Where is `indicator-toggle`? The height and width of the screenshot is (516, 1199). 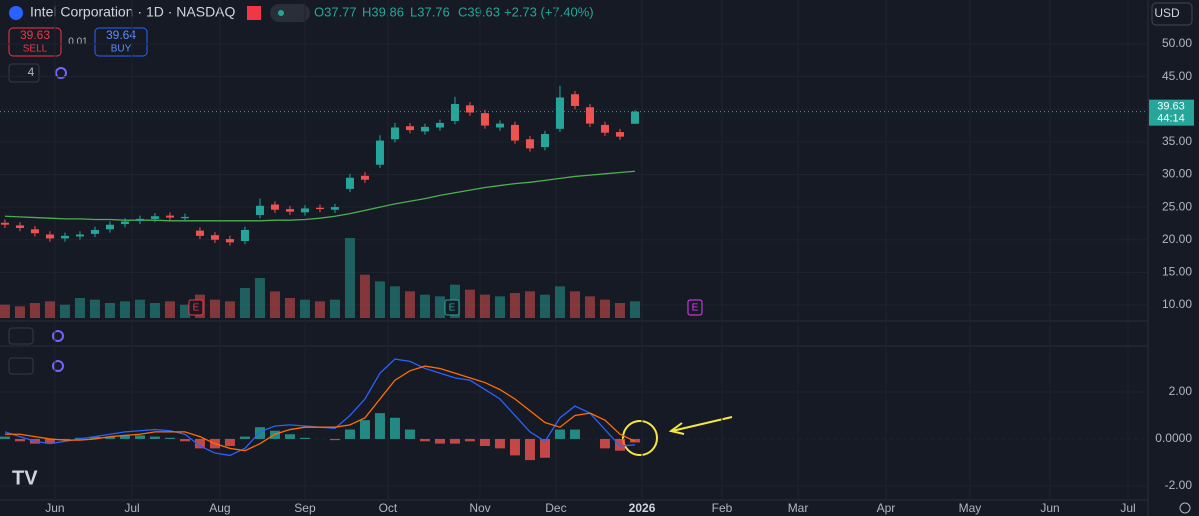 indicator-toggle is located at coordinates (24, 73).